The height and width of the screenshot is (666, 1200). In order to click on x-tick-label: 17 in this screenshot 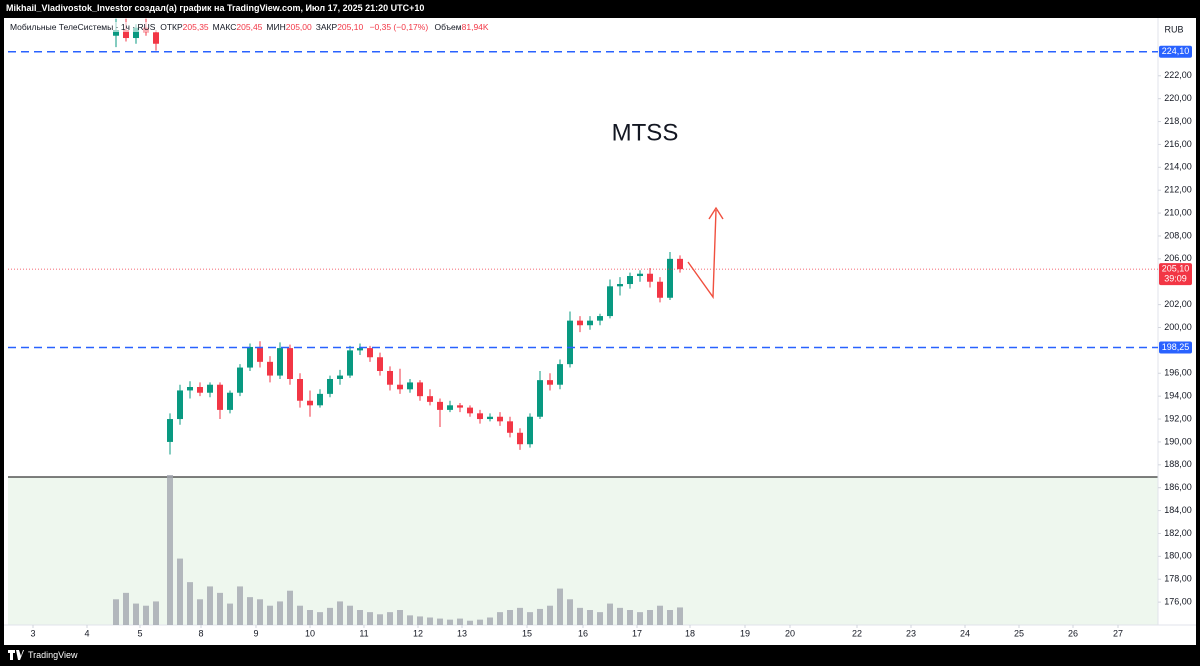, I will do `click(637, 633)`.